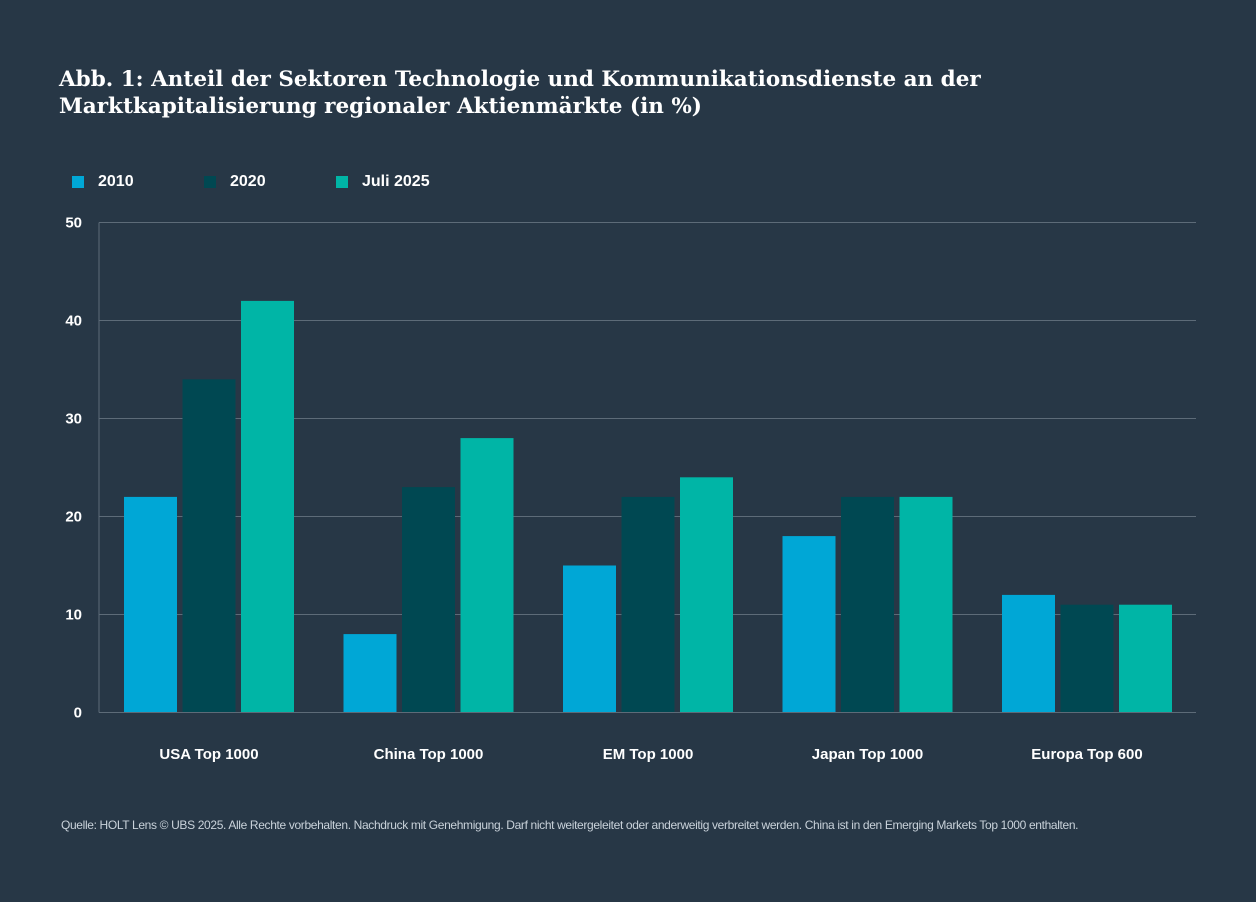  What do you see at coordinates (926, 604) in the screenshot?
I see `bar-japan-top-1000-juli-2025` at bounding box center [926, 604].